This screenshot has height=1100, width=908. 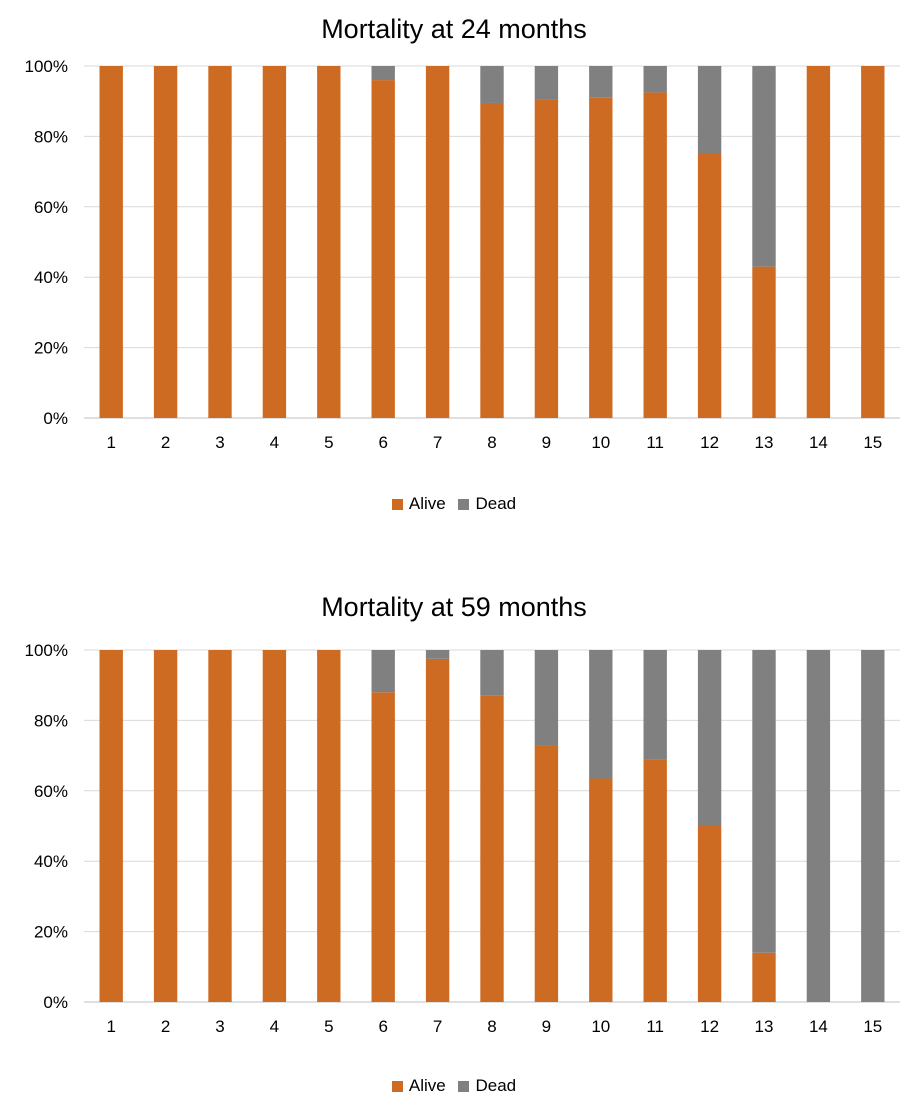 What do you see at coordinates (454, 29) in the screenshot?
I see `chart-title: Mortality at 24 months` at bounding box center [454, 29].